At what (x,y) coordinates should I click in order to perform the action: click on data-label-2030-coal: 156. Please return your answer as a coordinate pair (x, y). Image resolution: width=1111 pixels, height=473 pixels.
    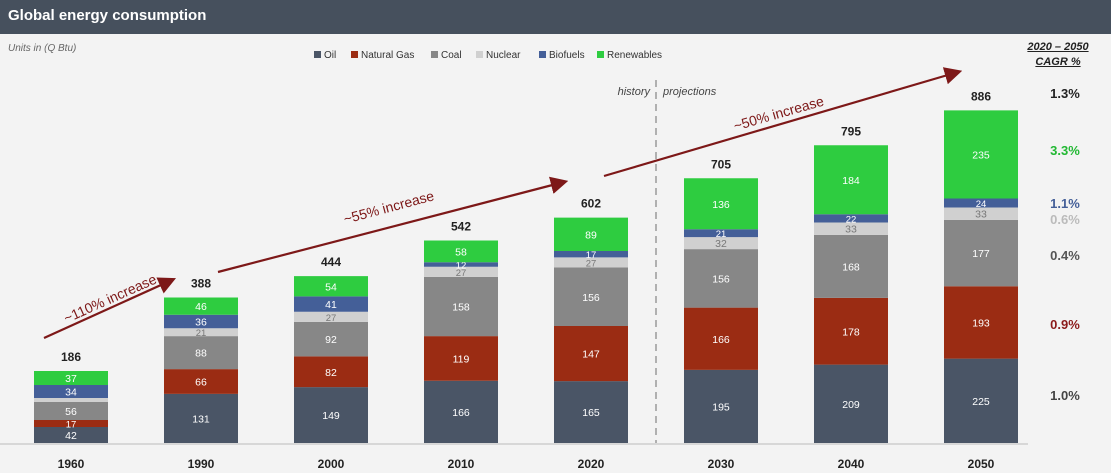
    Looking at the image, I should click on (721, 279).